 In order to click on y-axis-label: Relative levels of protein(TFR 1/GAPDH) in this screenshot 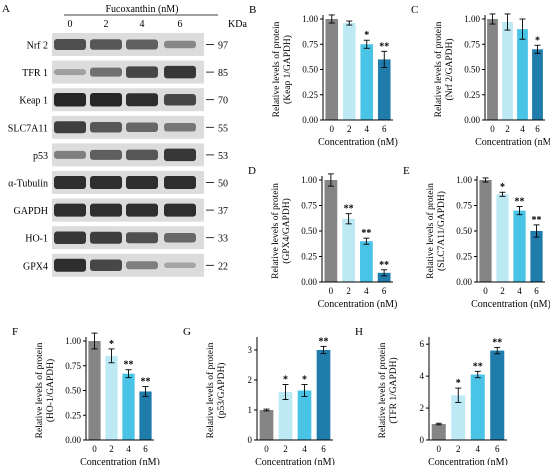, I will do `click(388, 390)`.